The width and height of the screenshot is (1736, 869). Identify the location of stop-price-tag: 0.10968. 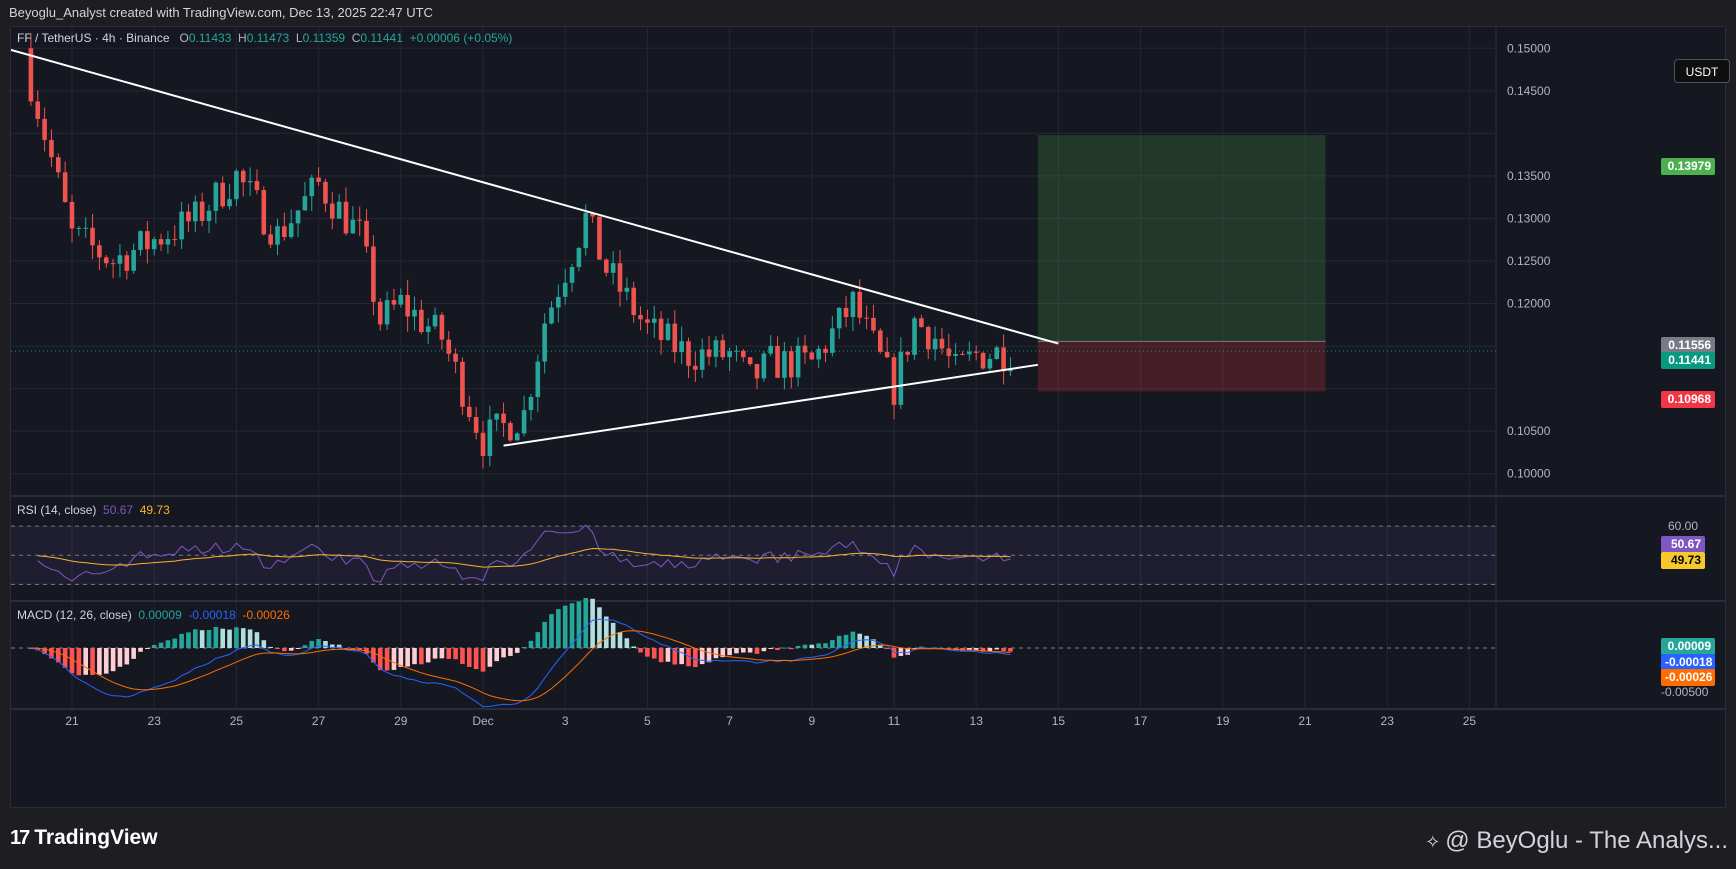
(1688, 399).